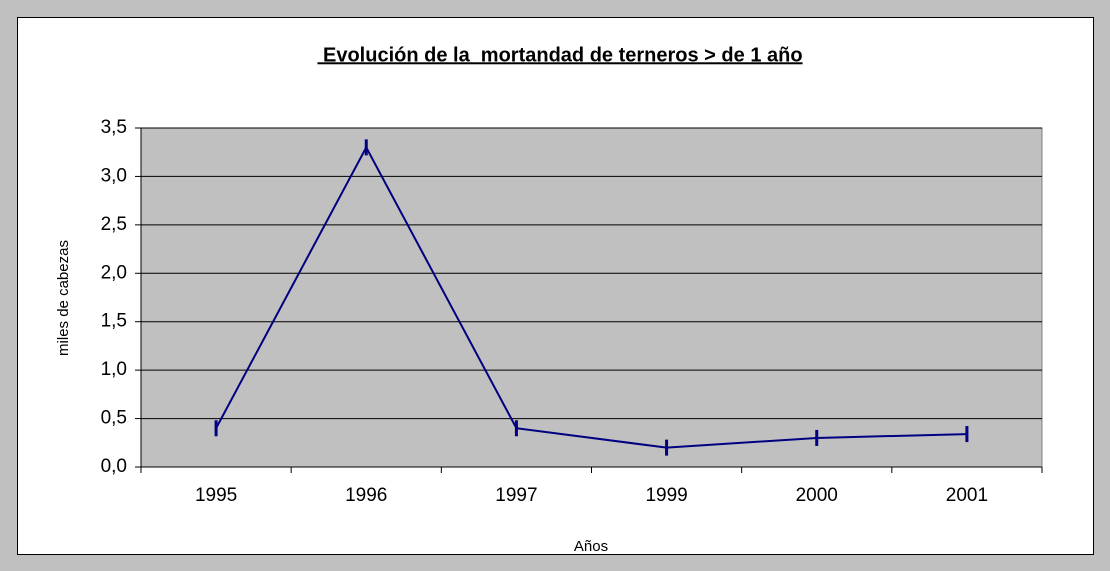  Describe the element at coordinates (516, 495) in the screenshot. I see `x-tick-label: 1997` at that location.